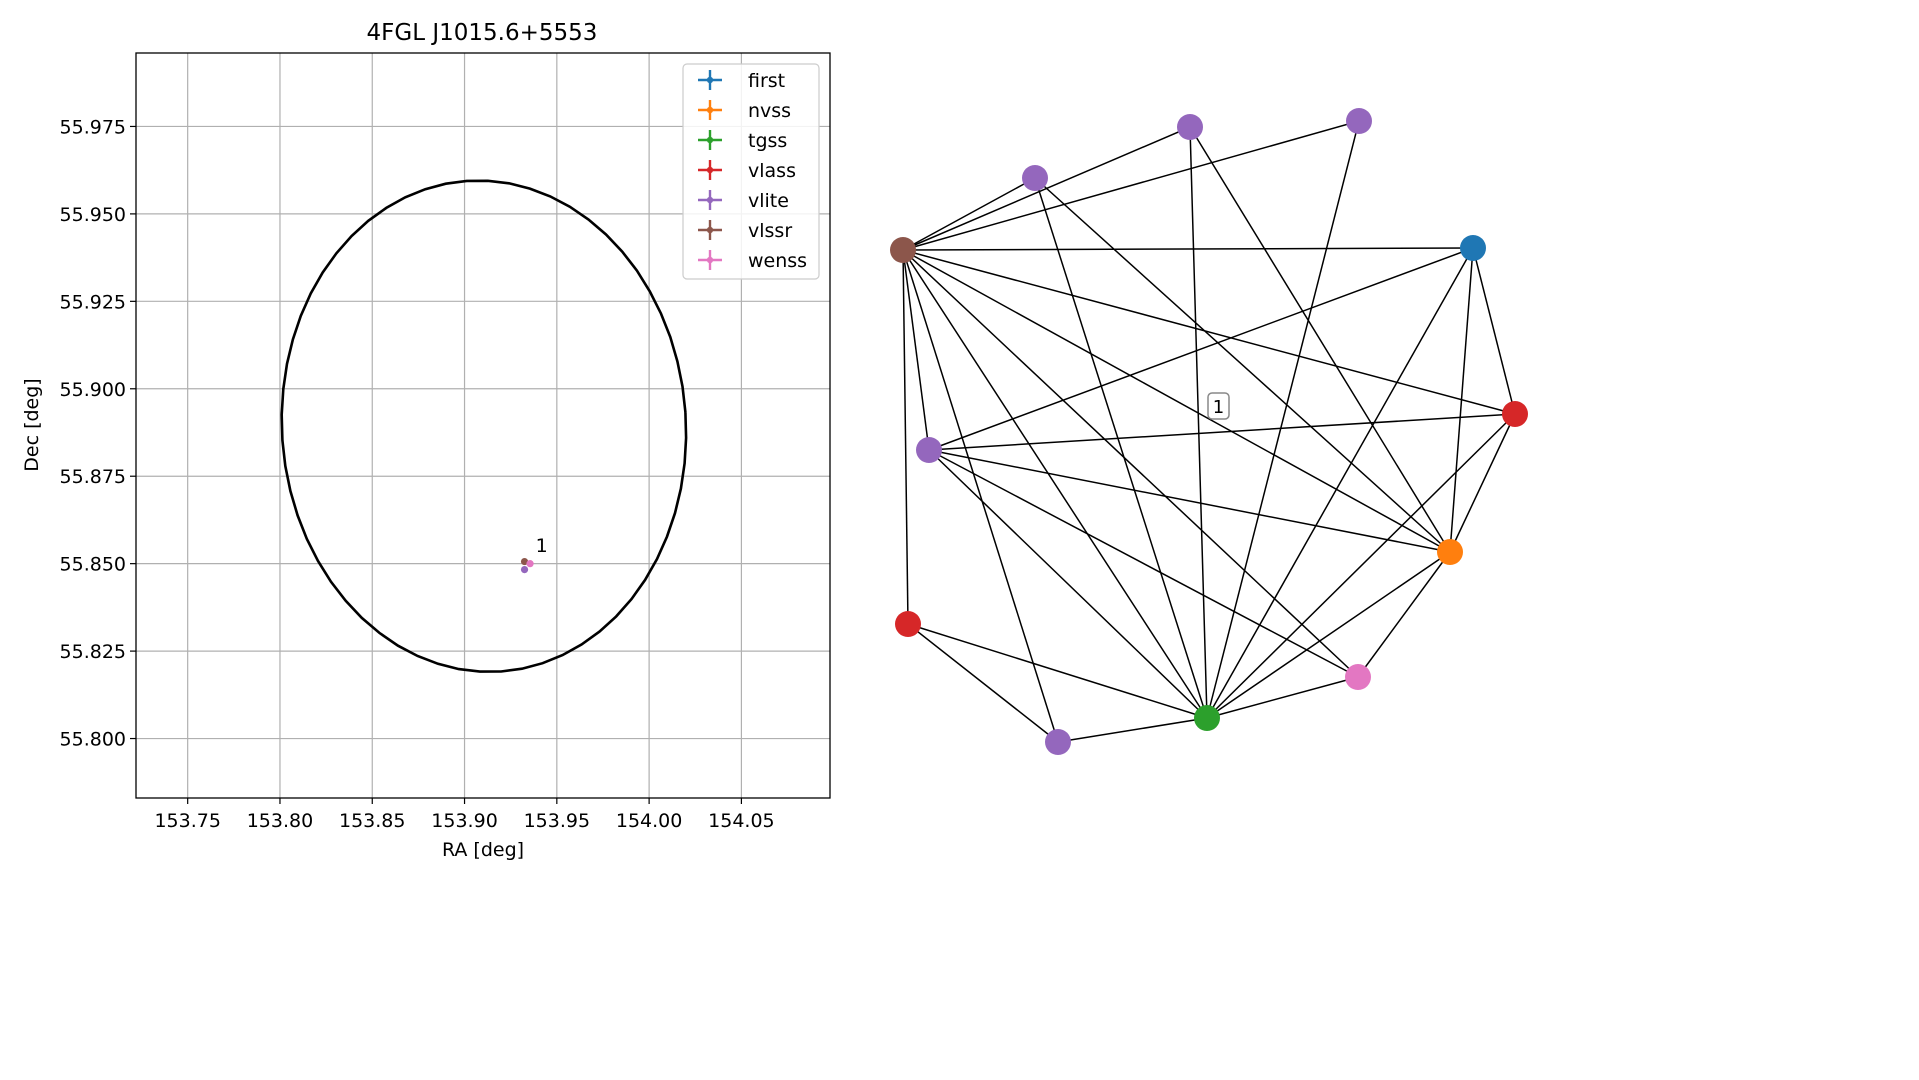 This screenshot has width=1919, height=1080. I want to click on y-tick-label: 55.825, so click(93, 652).